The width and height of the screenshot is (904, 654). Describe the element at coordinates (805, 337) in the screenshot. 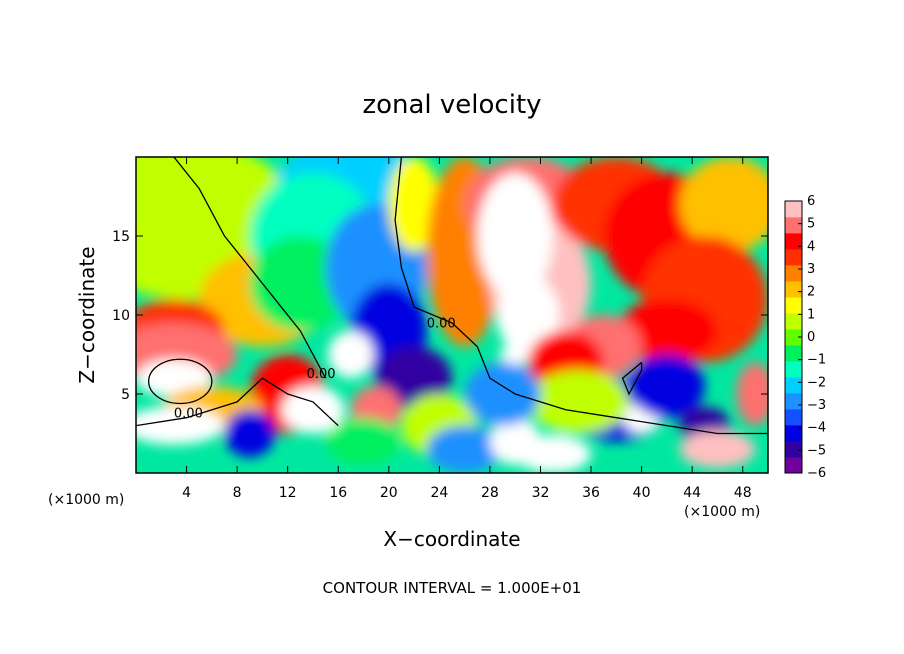

I see `colorbar: 6 5 4 3 2 1 0 −1 −2 −3 −4 −5 −6` at that location.